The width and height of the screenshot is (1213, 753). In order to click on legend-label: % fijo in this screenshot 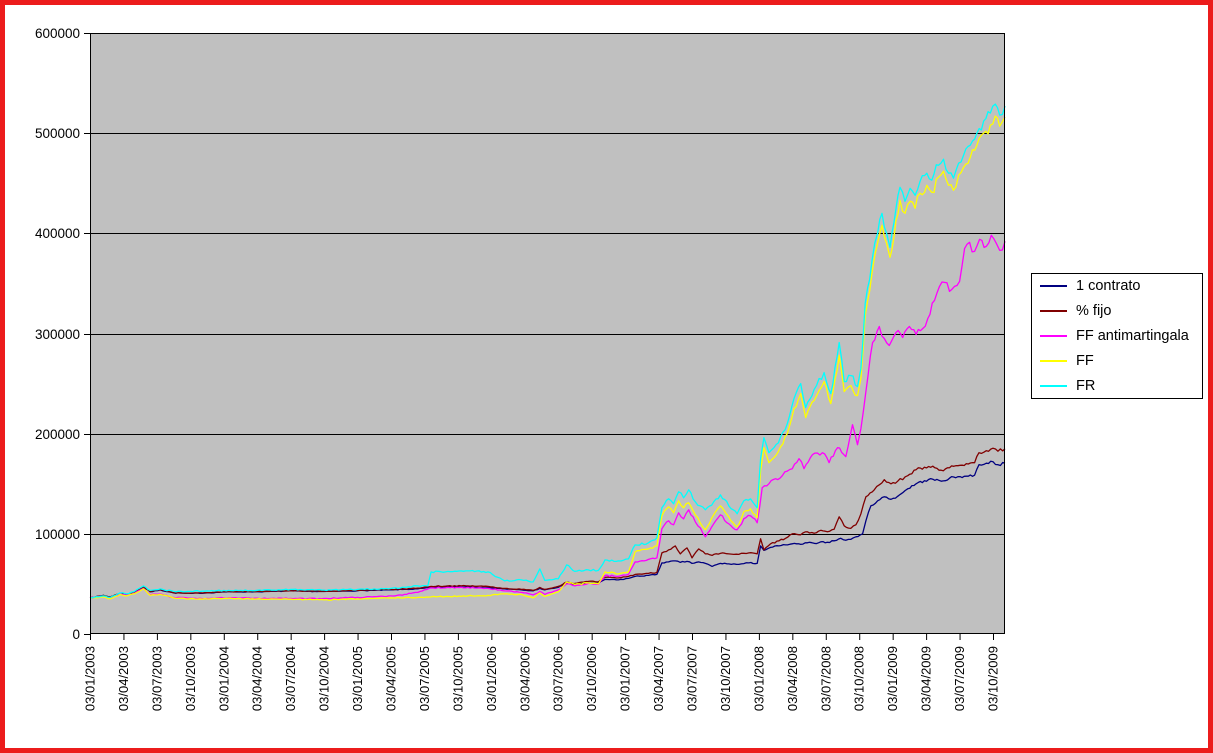, I will do `click(1094, 311)`.